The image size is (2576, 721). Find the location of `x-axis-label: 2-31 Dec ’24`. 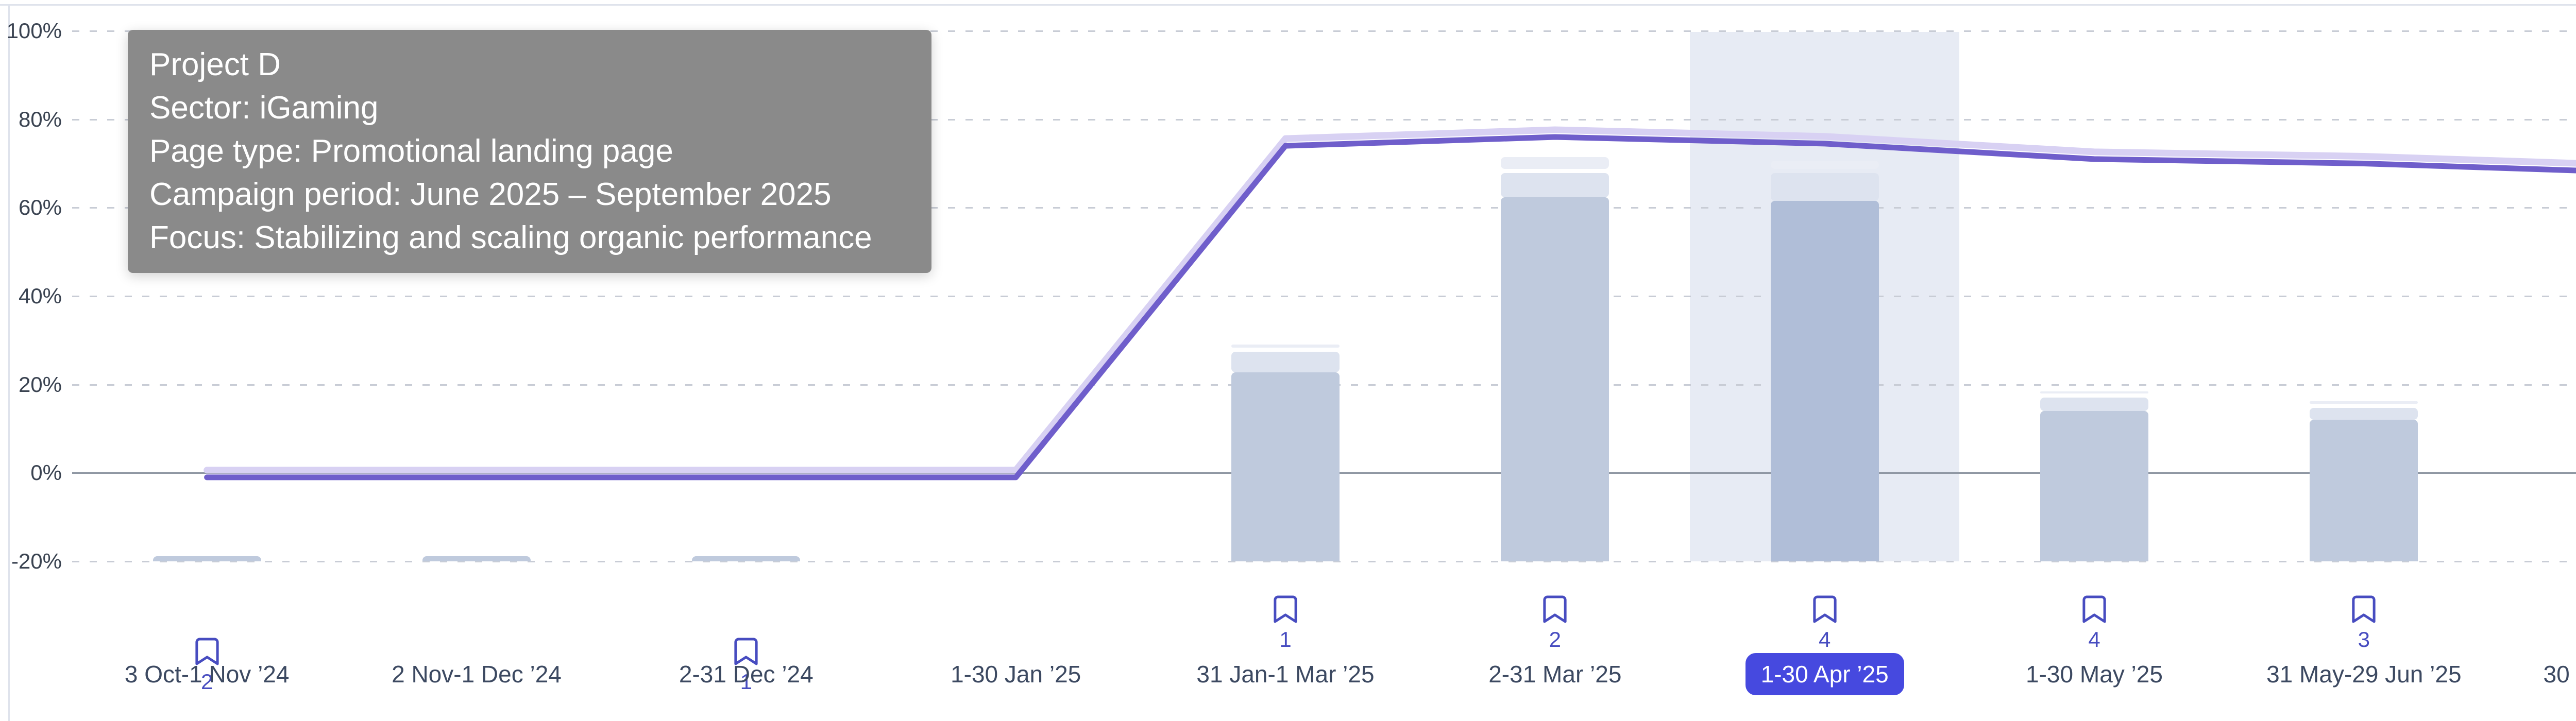

x-axis-label: 2-31 Dec ’24 is located at coordinates (747, 674).